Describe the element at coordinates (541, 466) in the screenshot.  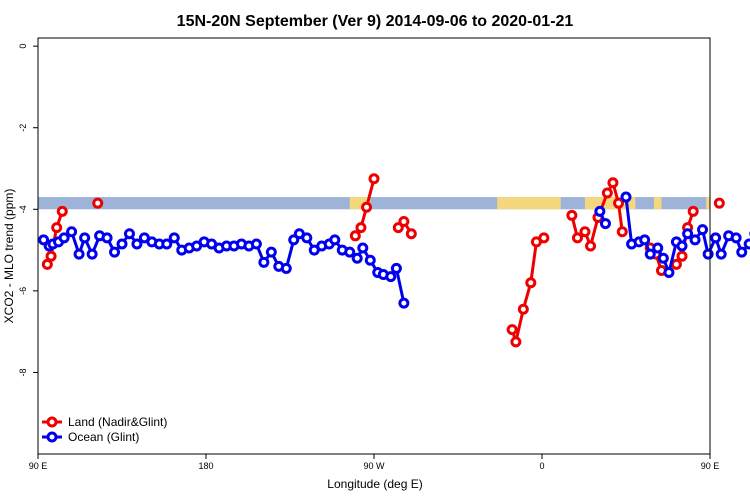
I see `x-tick-label-3: 0` at that location.